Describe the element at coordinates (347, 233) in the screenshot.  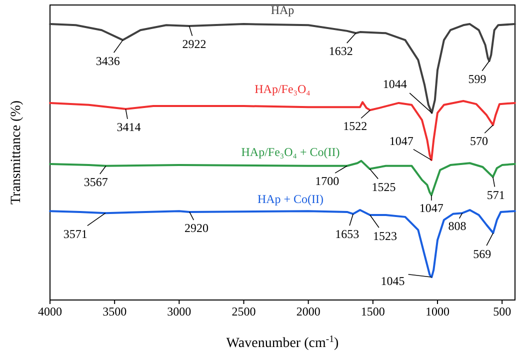
I see `annotation: 1653` at that location.